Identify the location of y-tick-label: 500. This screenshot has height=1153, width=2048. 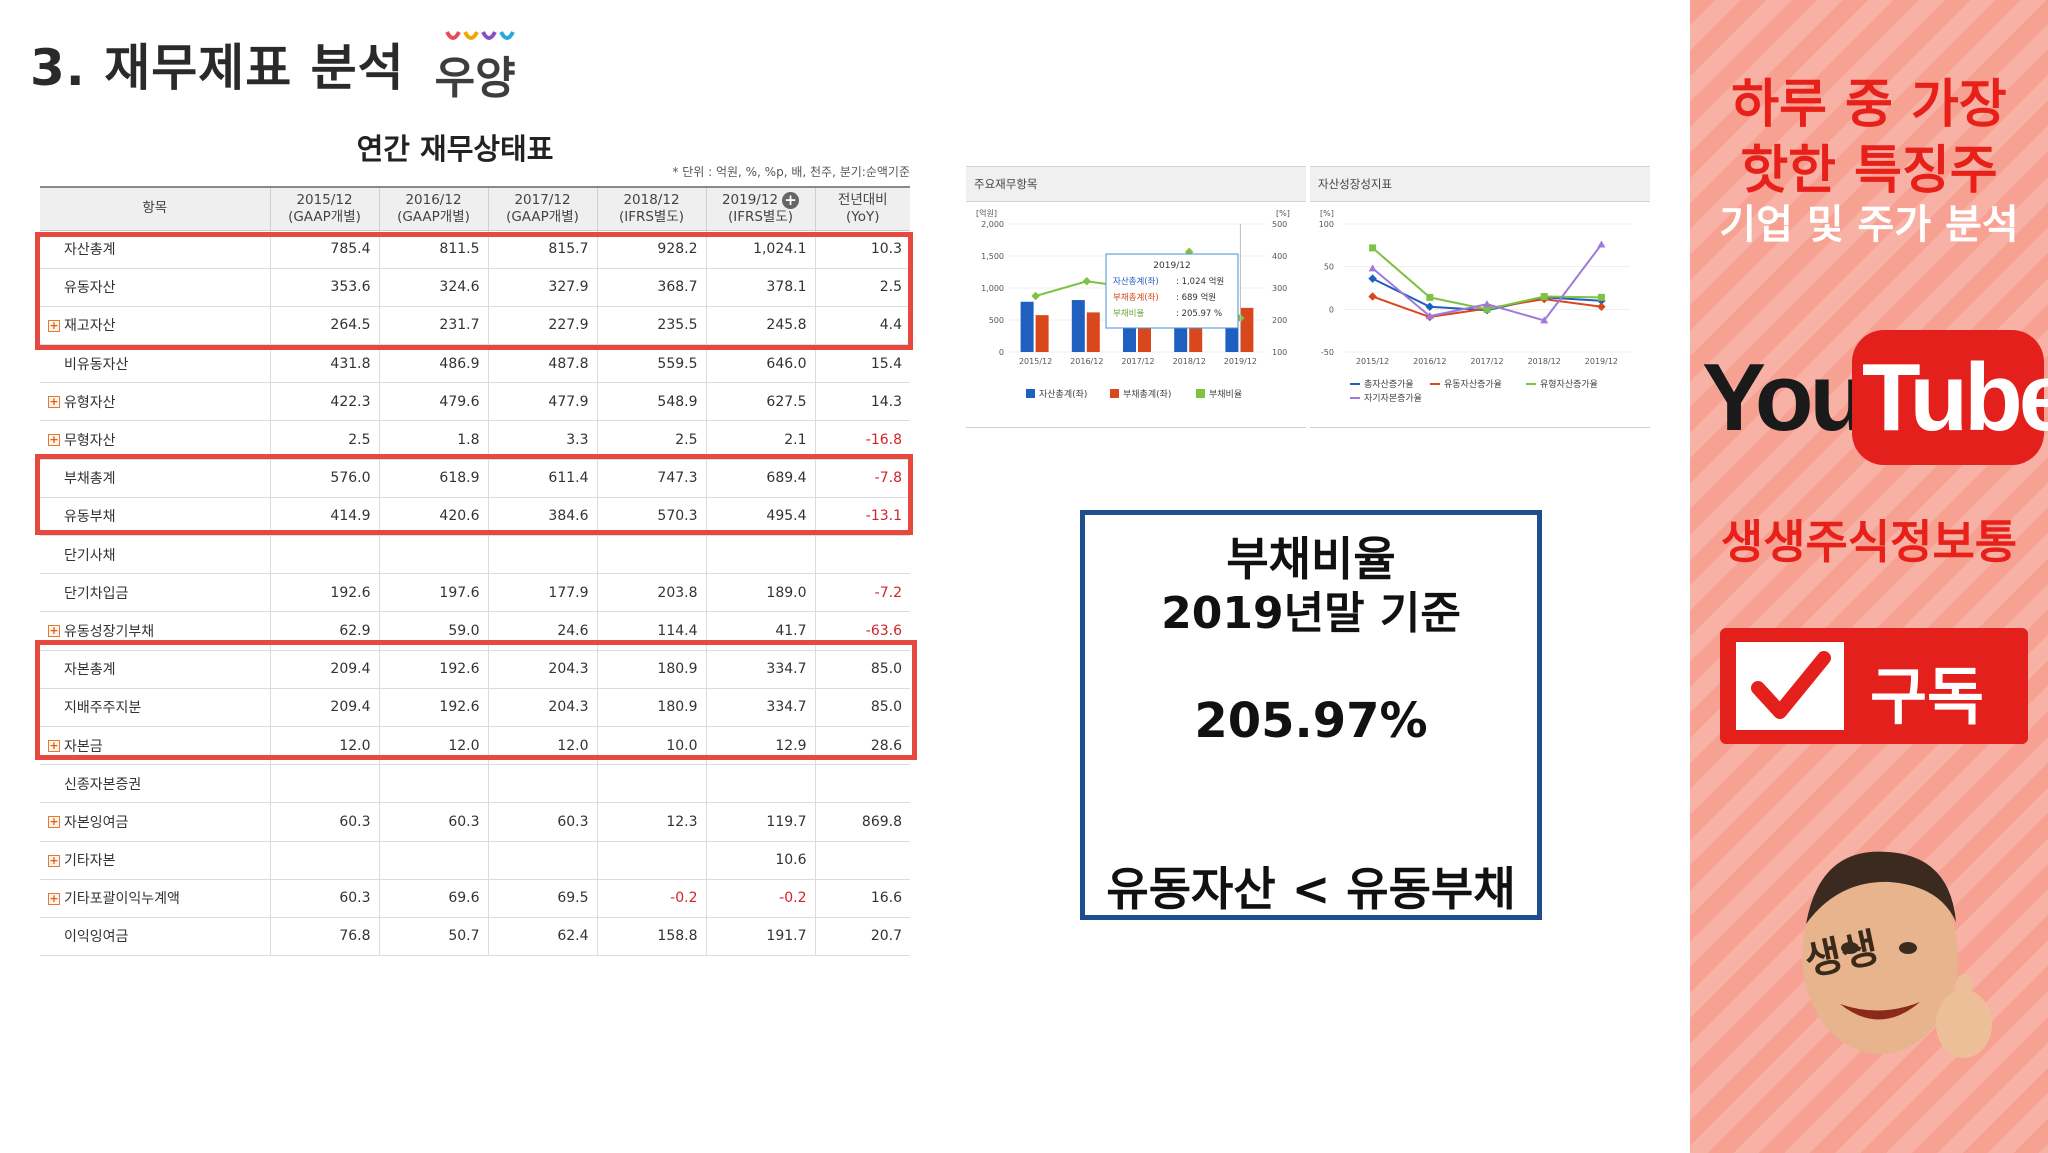
(996, 320).